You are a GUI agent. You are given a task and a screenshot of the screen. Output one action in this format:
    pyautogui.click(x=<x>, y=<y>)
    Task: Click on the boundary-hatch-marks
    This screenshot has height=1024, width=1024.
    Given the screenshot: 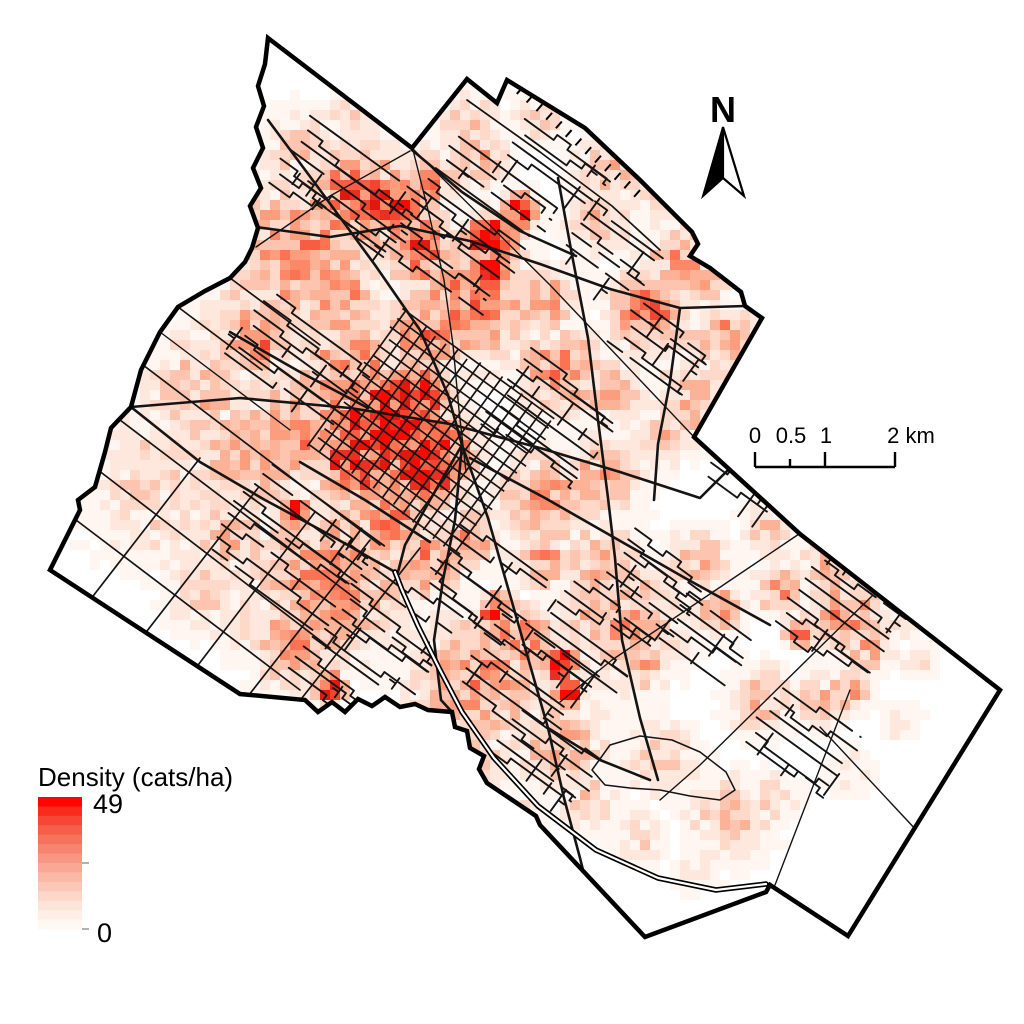 What is the action you would take?
    pyautogui.click(x=578, y=142)
    